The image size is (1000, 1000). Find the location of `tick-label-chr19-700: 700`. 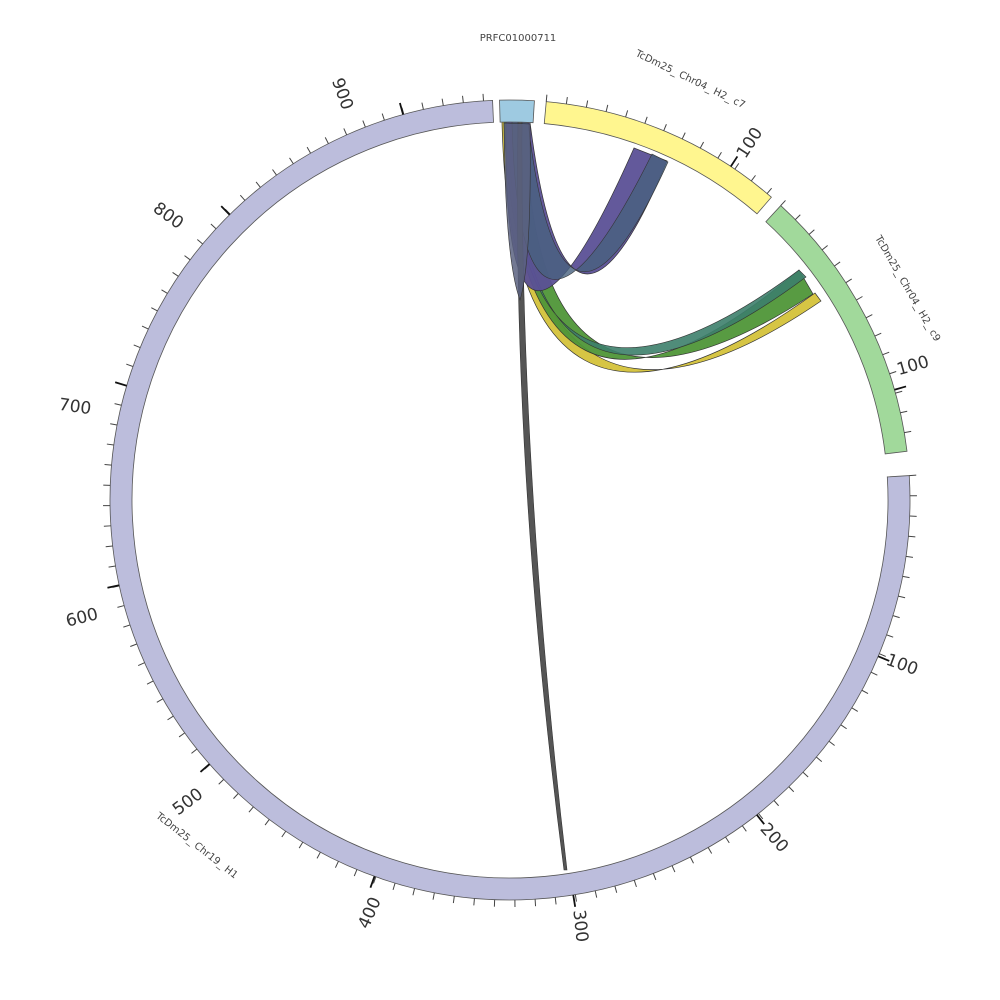

tick-label-chr19-700: 700 is located at coordinates (75, 407).